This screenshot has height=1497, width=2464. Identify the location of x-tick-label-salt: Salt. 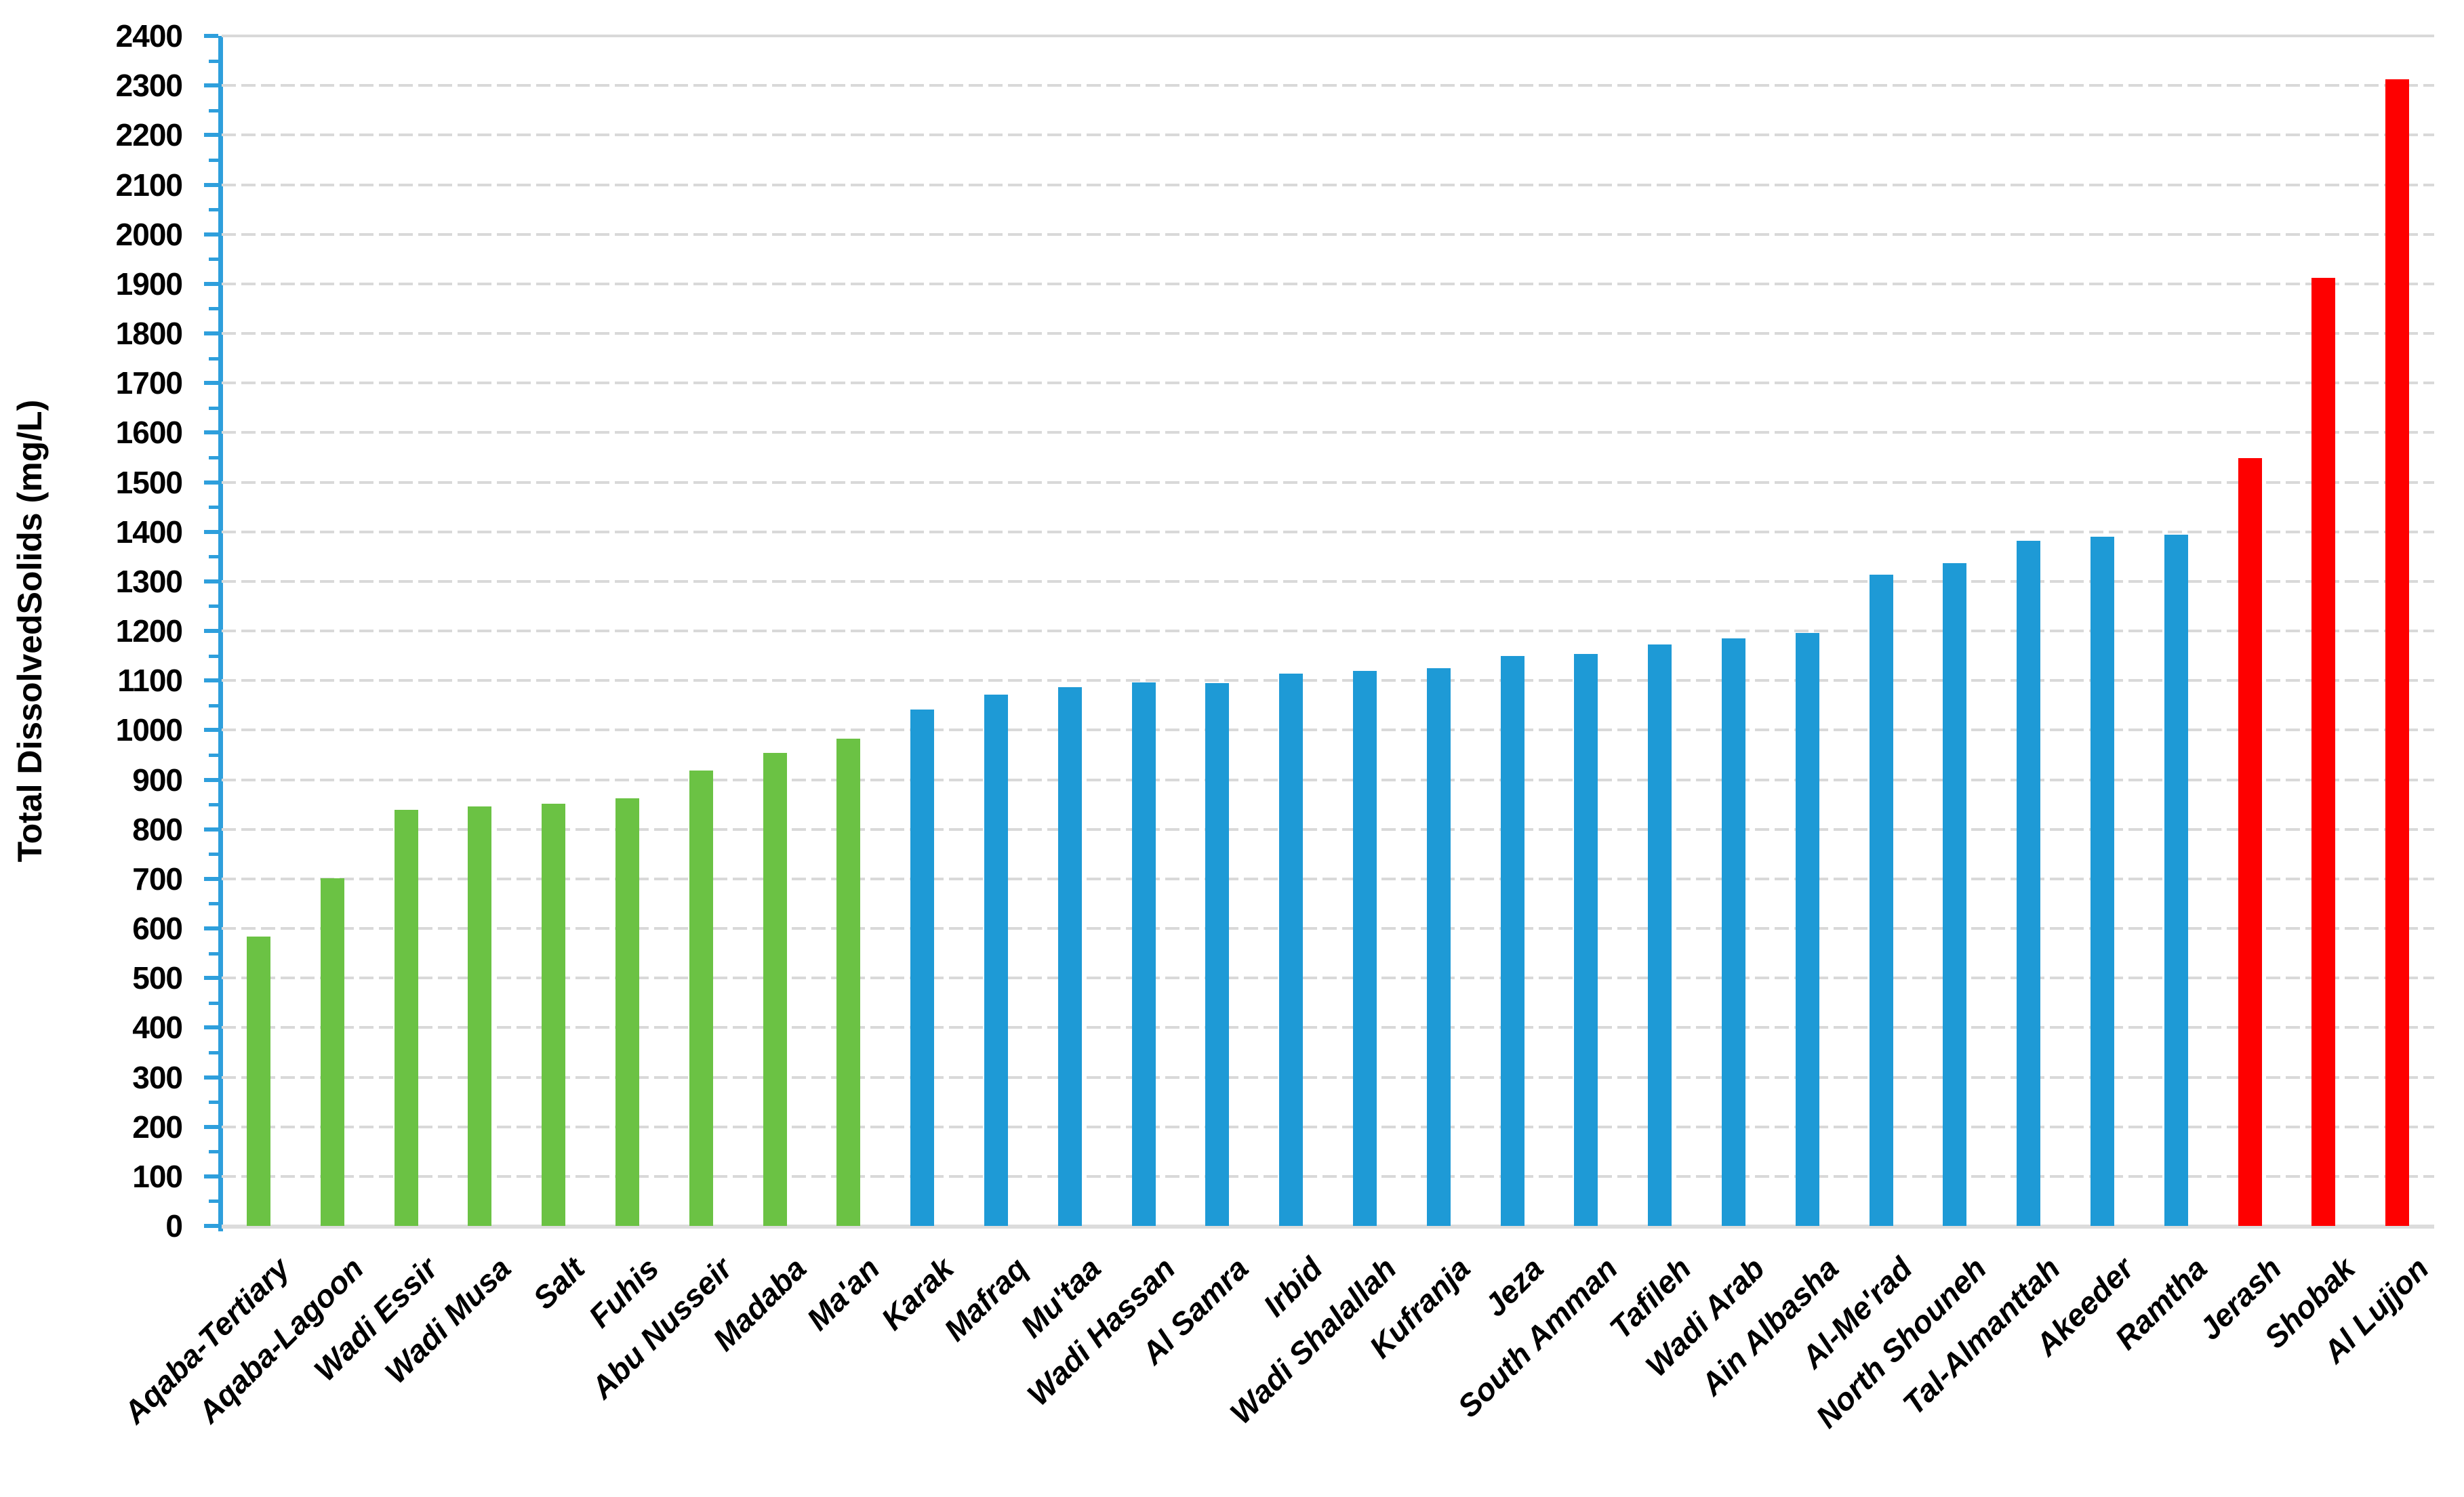
(559, 1283).